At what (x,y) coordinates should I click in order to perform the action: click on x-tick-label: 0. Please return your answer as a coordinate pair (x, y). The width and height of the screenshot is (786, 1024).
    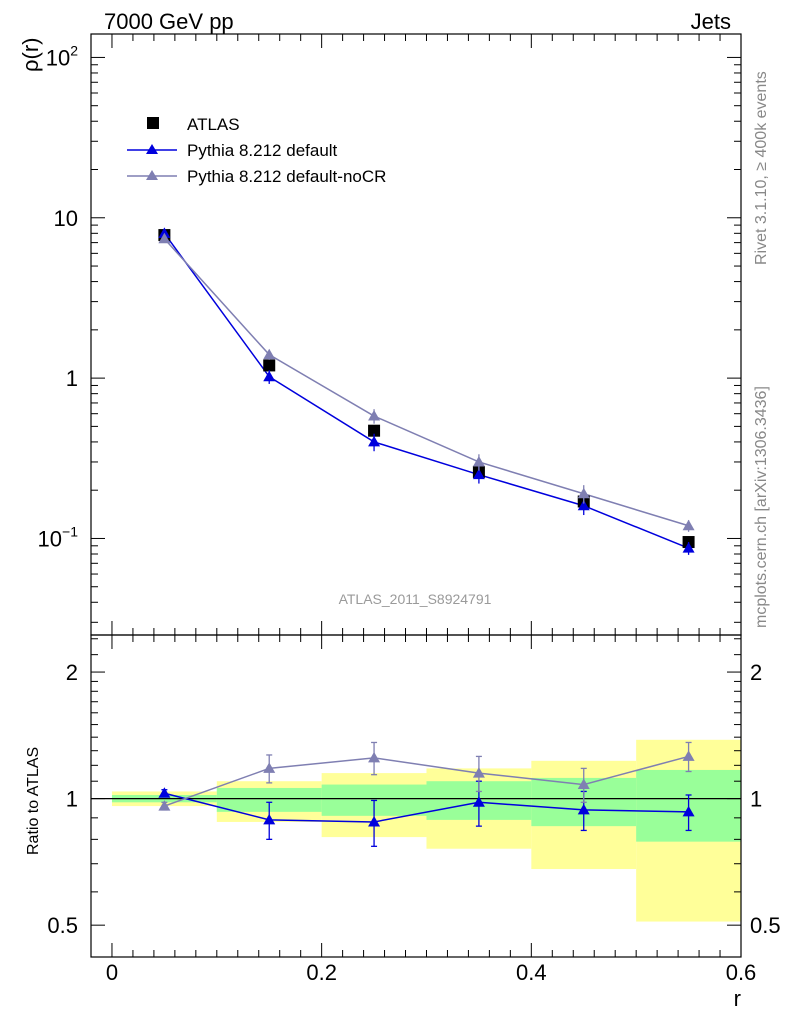
    Looking at the image, I should click on (112, 972).